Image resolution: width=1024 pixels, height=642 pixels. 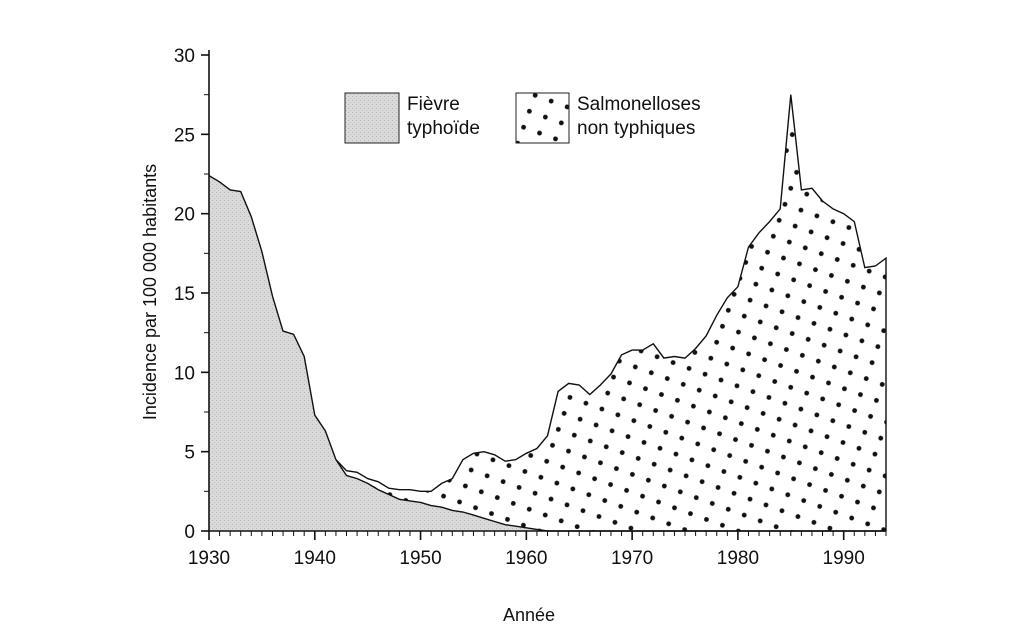 I want to click on y-tick-label: 5, so click(x=189, y=453).